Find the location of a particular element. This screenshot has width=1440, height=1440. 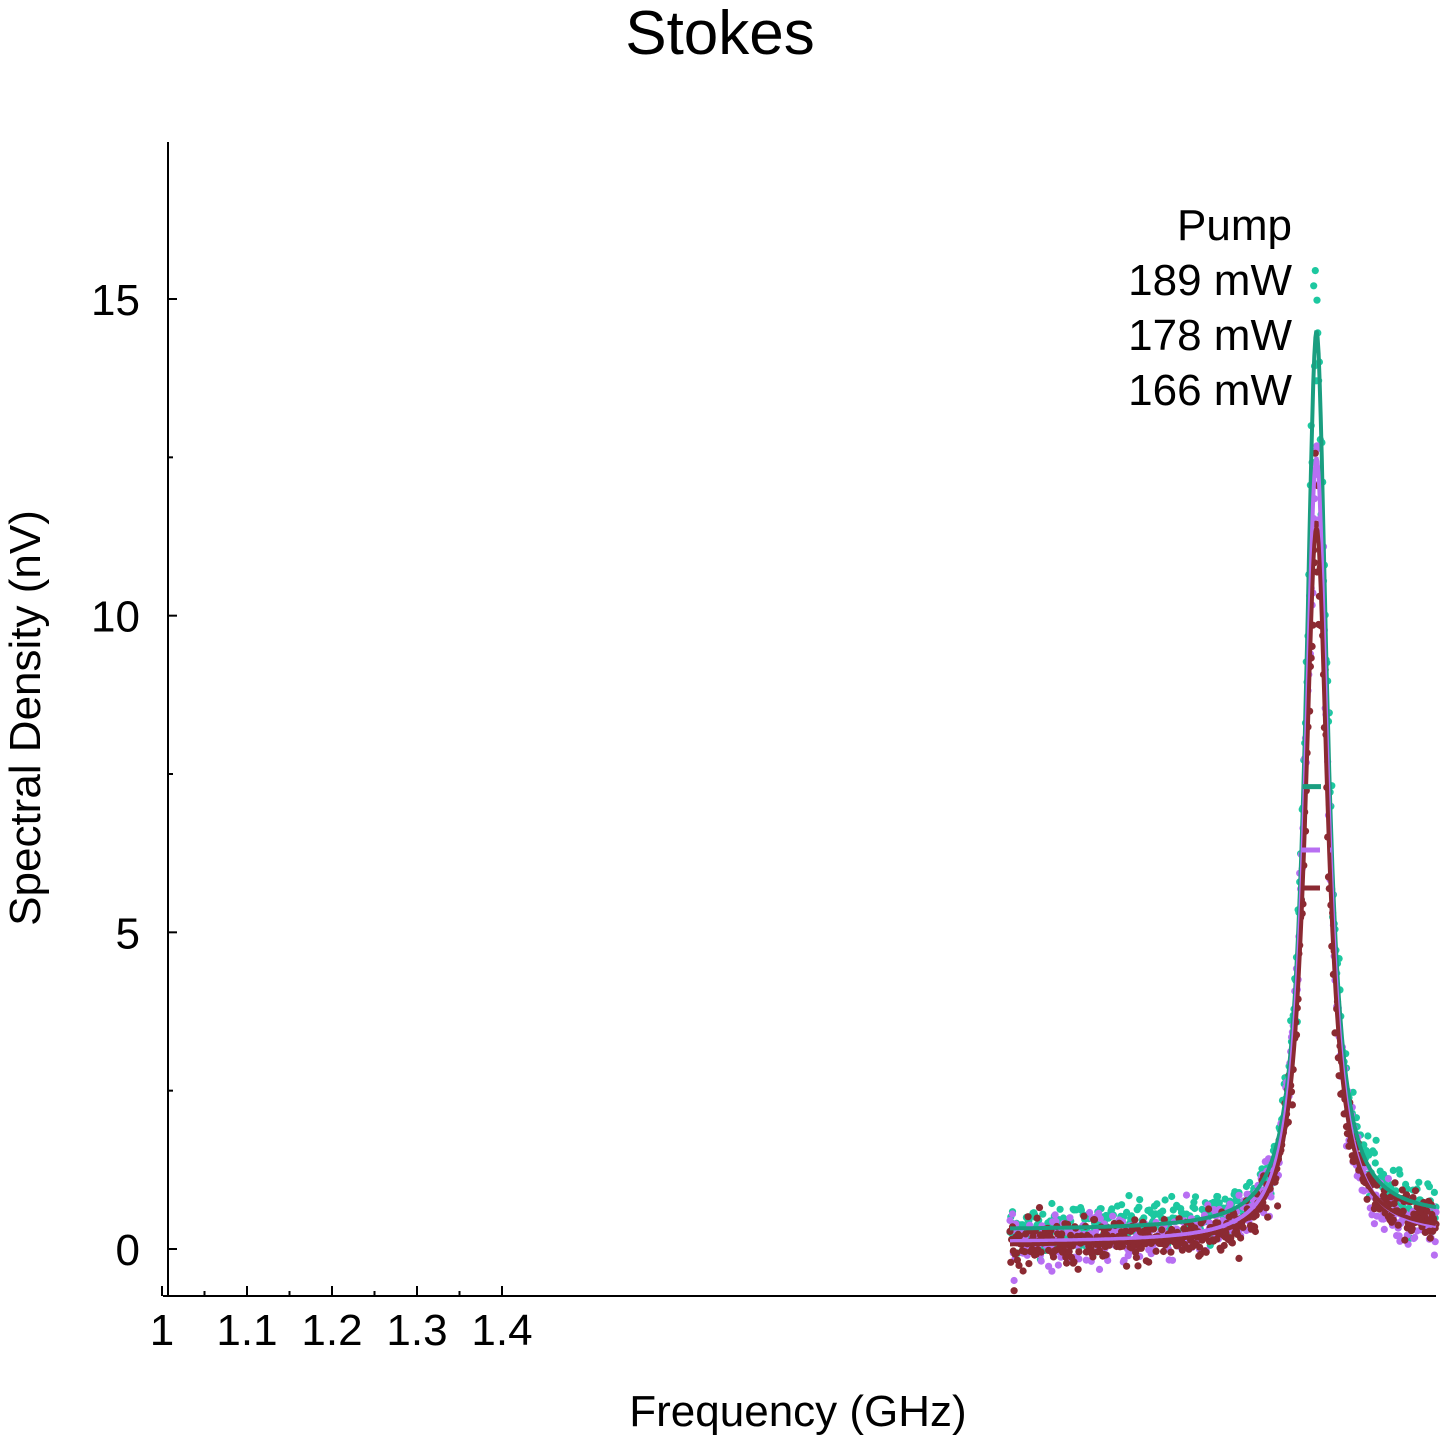

legend-title: Pump is located at coordinates (1234, 225).